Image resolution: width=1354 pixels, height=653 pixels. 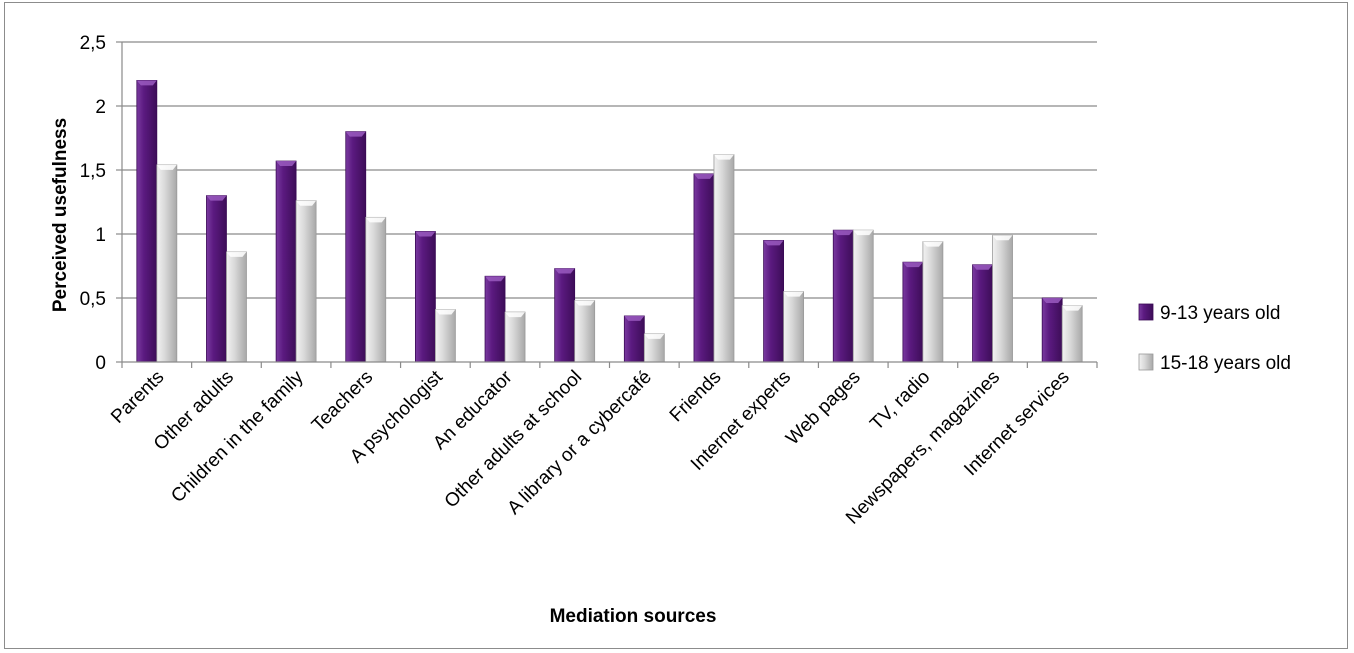 What do you see at coordinates (633, 616) in the screenshot?
I see `x-axis-title: Mediation sources` at bounding box center [633, 616].